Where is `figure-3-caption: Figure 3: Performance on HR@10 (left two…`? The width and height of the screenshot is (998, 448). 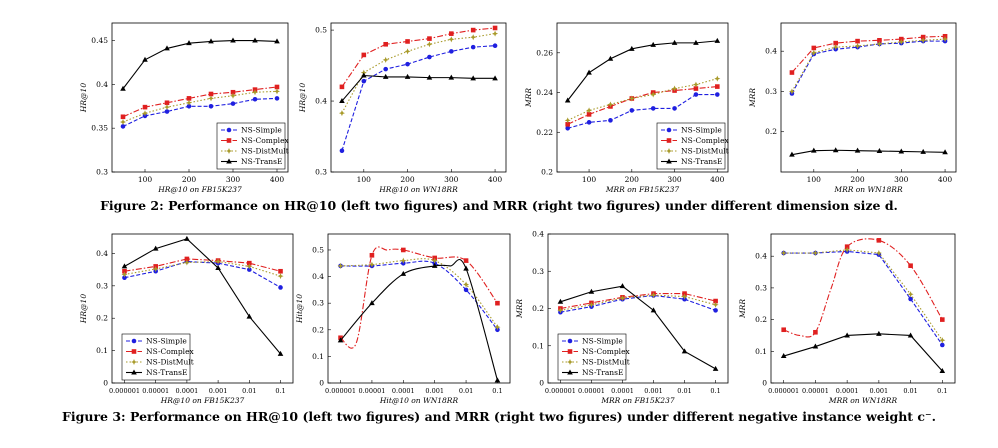 figure-3-caption: Figure 3: Performance on HR@10 (left two… is located at coordinates (499, 416).